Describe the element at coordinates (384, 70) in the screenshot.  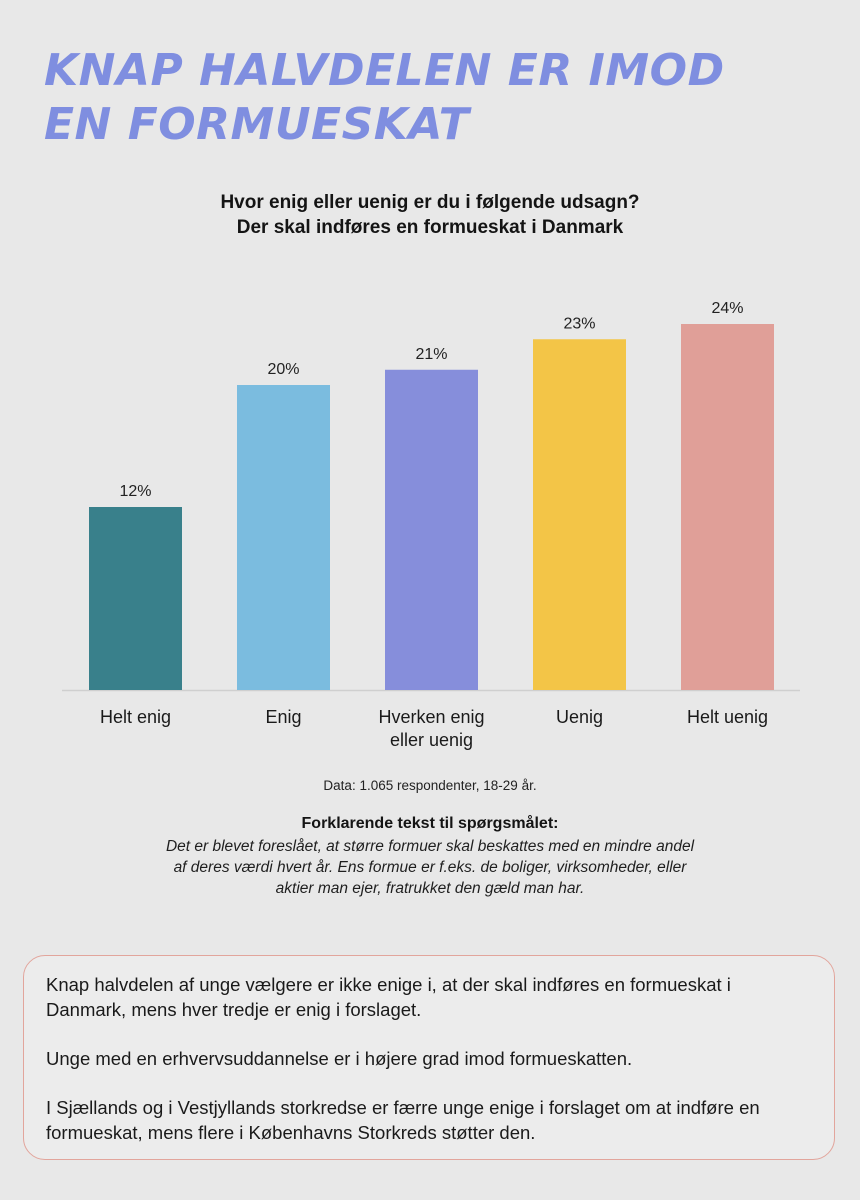
I see `headline-line-1: KNAP HALVDELEN ER IMOD` at that location.